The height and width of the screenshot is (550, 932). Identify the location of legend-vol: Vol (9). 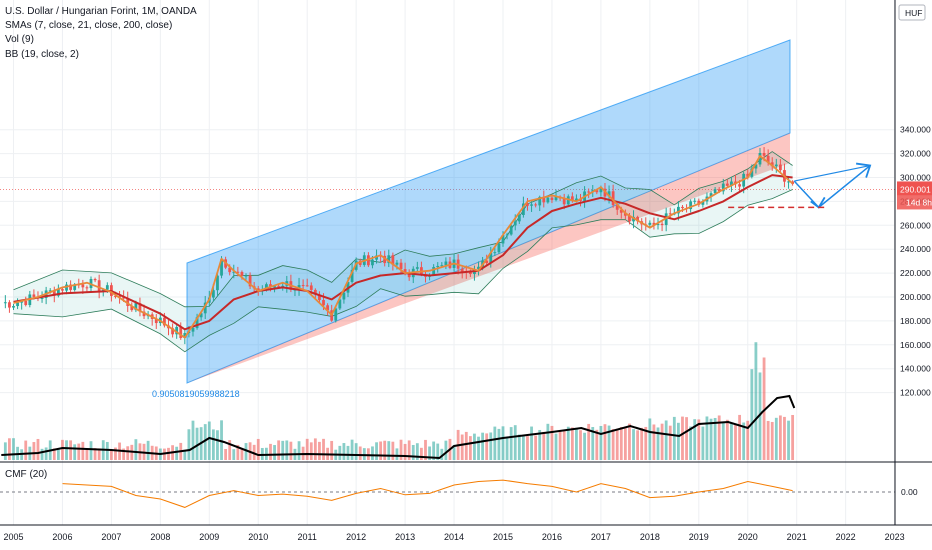
(19, 40).